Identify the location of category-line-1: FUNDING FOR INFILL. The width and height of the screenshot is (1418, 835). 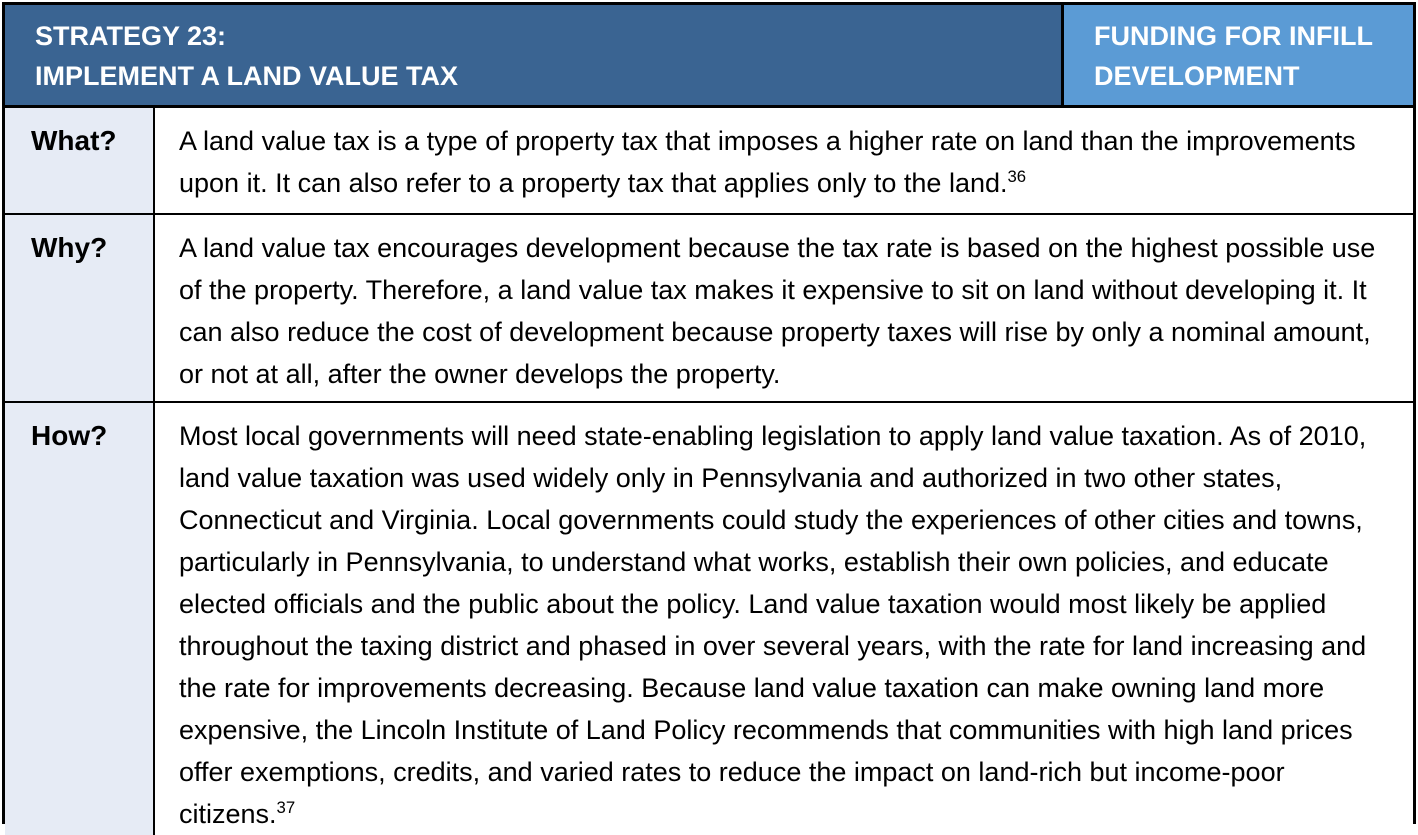
(1233, 36).